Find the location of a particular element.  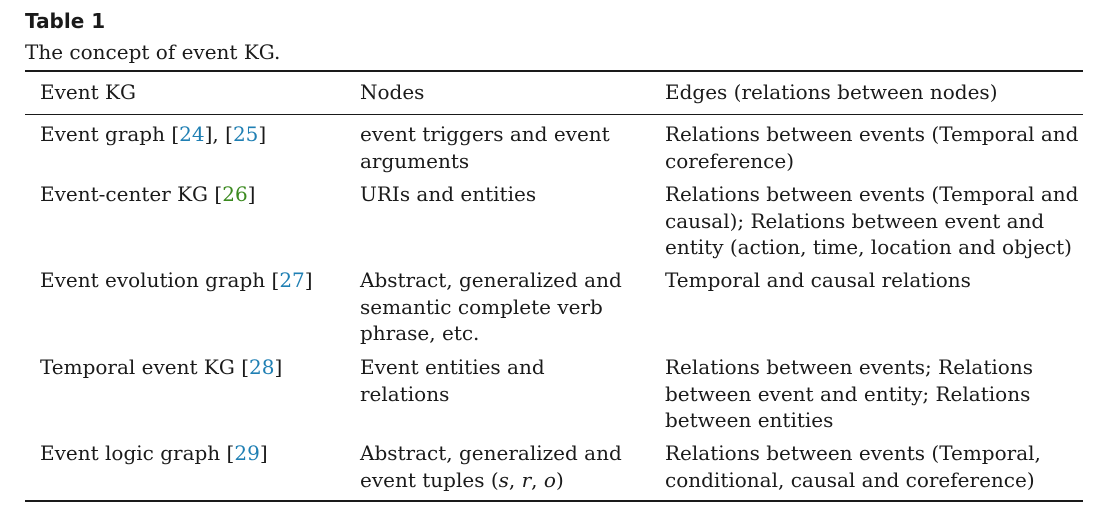

header-edges: Edges (relations between nodes) is located at coordinates (831, 92).